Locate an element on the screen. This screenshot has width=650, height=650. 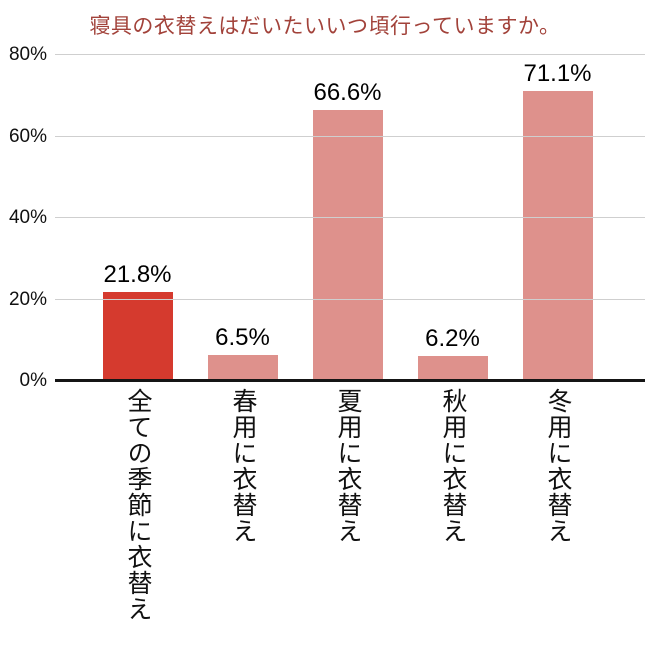
x-category-label: 秋用に衣替え is located at coordinates (452, 505).